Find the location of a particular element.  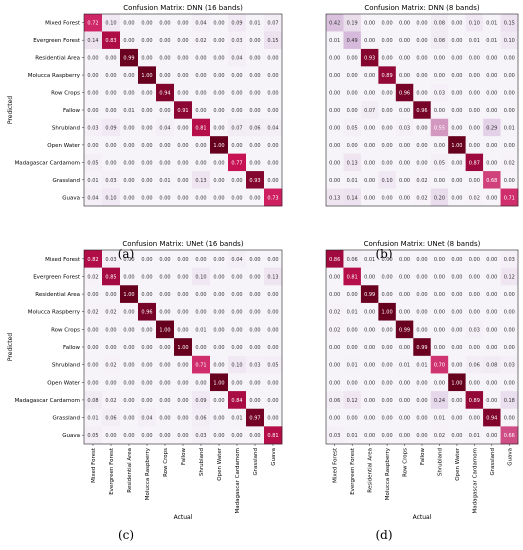

cell-value-label: 0.06 is located at coordinates (352, 260).